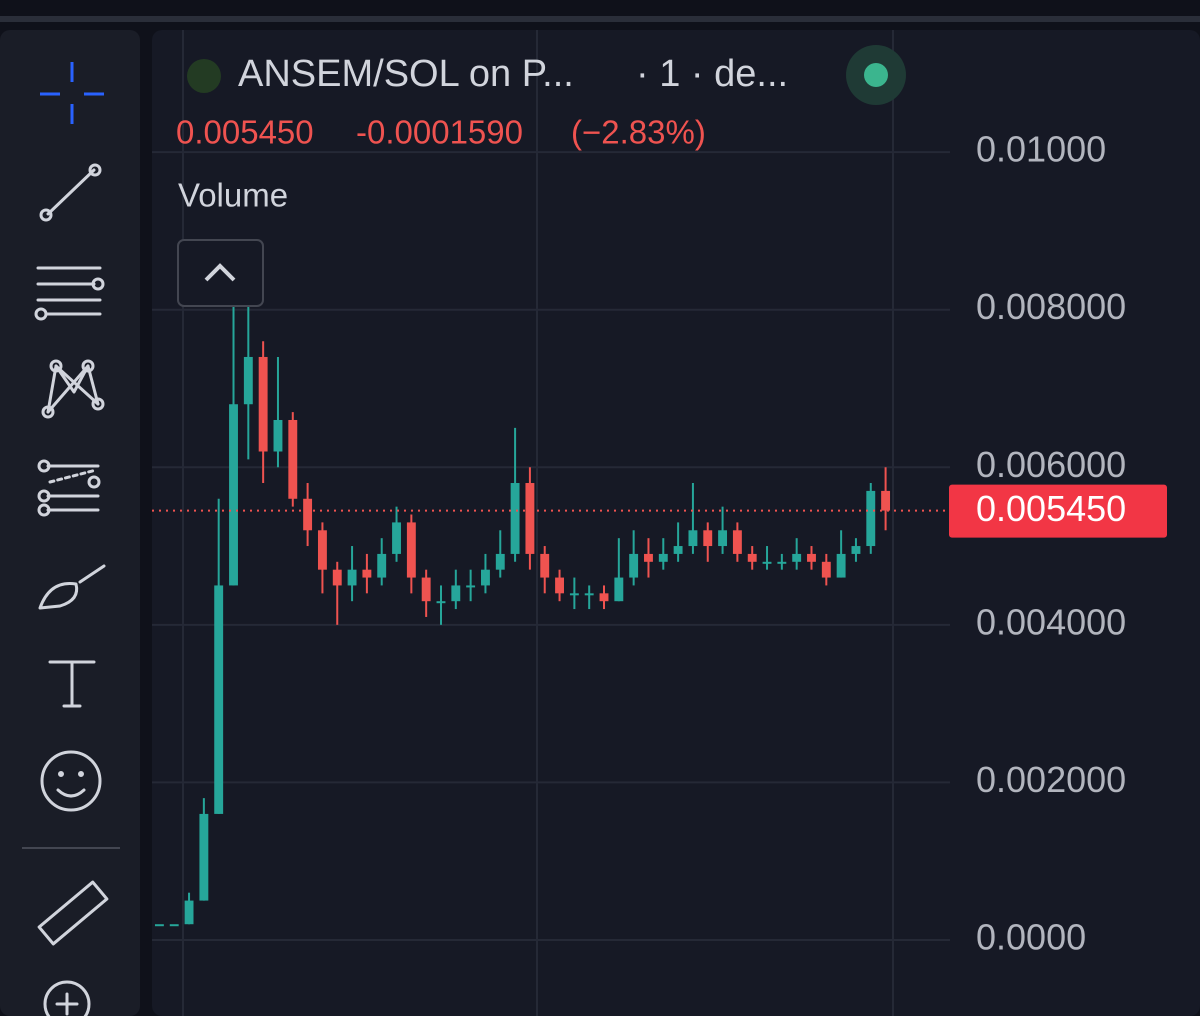  What do you see at coordinates (73, 389) in the screenshot?
I see `pattern-tool` at bounding box center [73, 389].